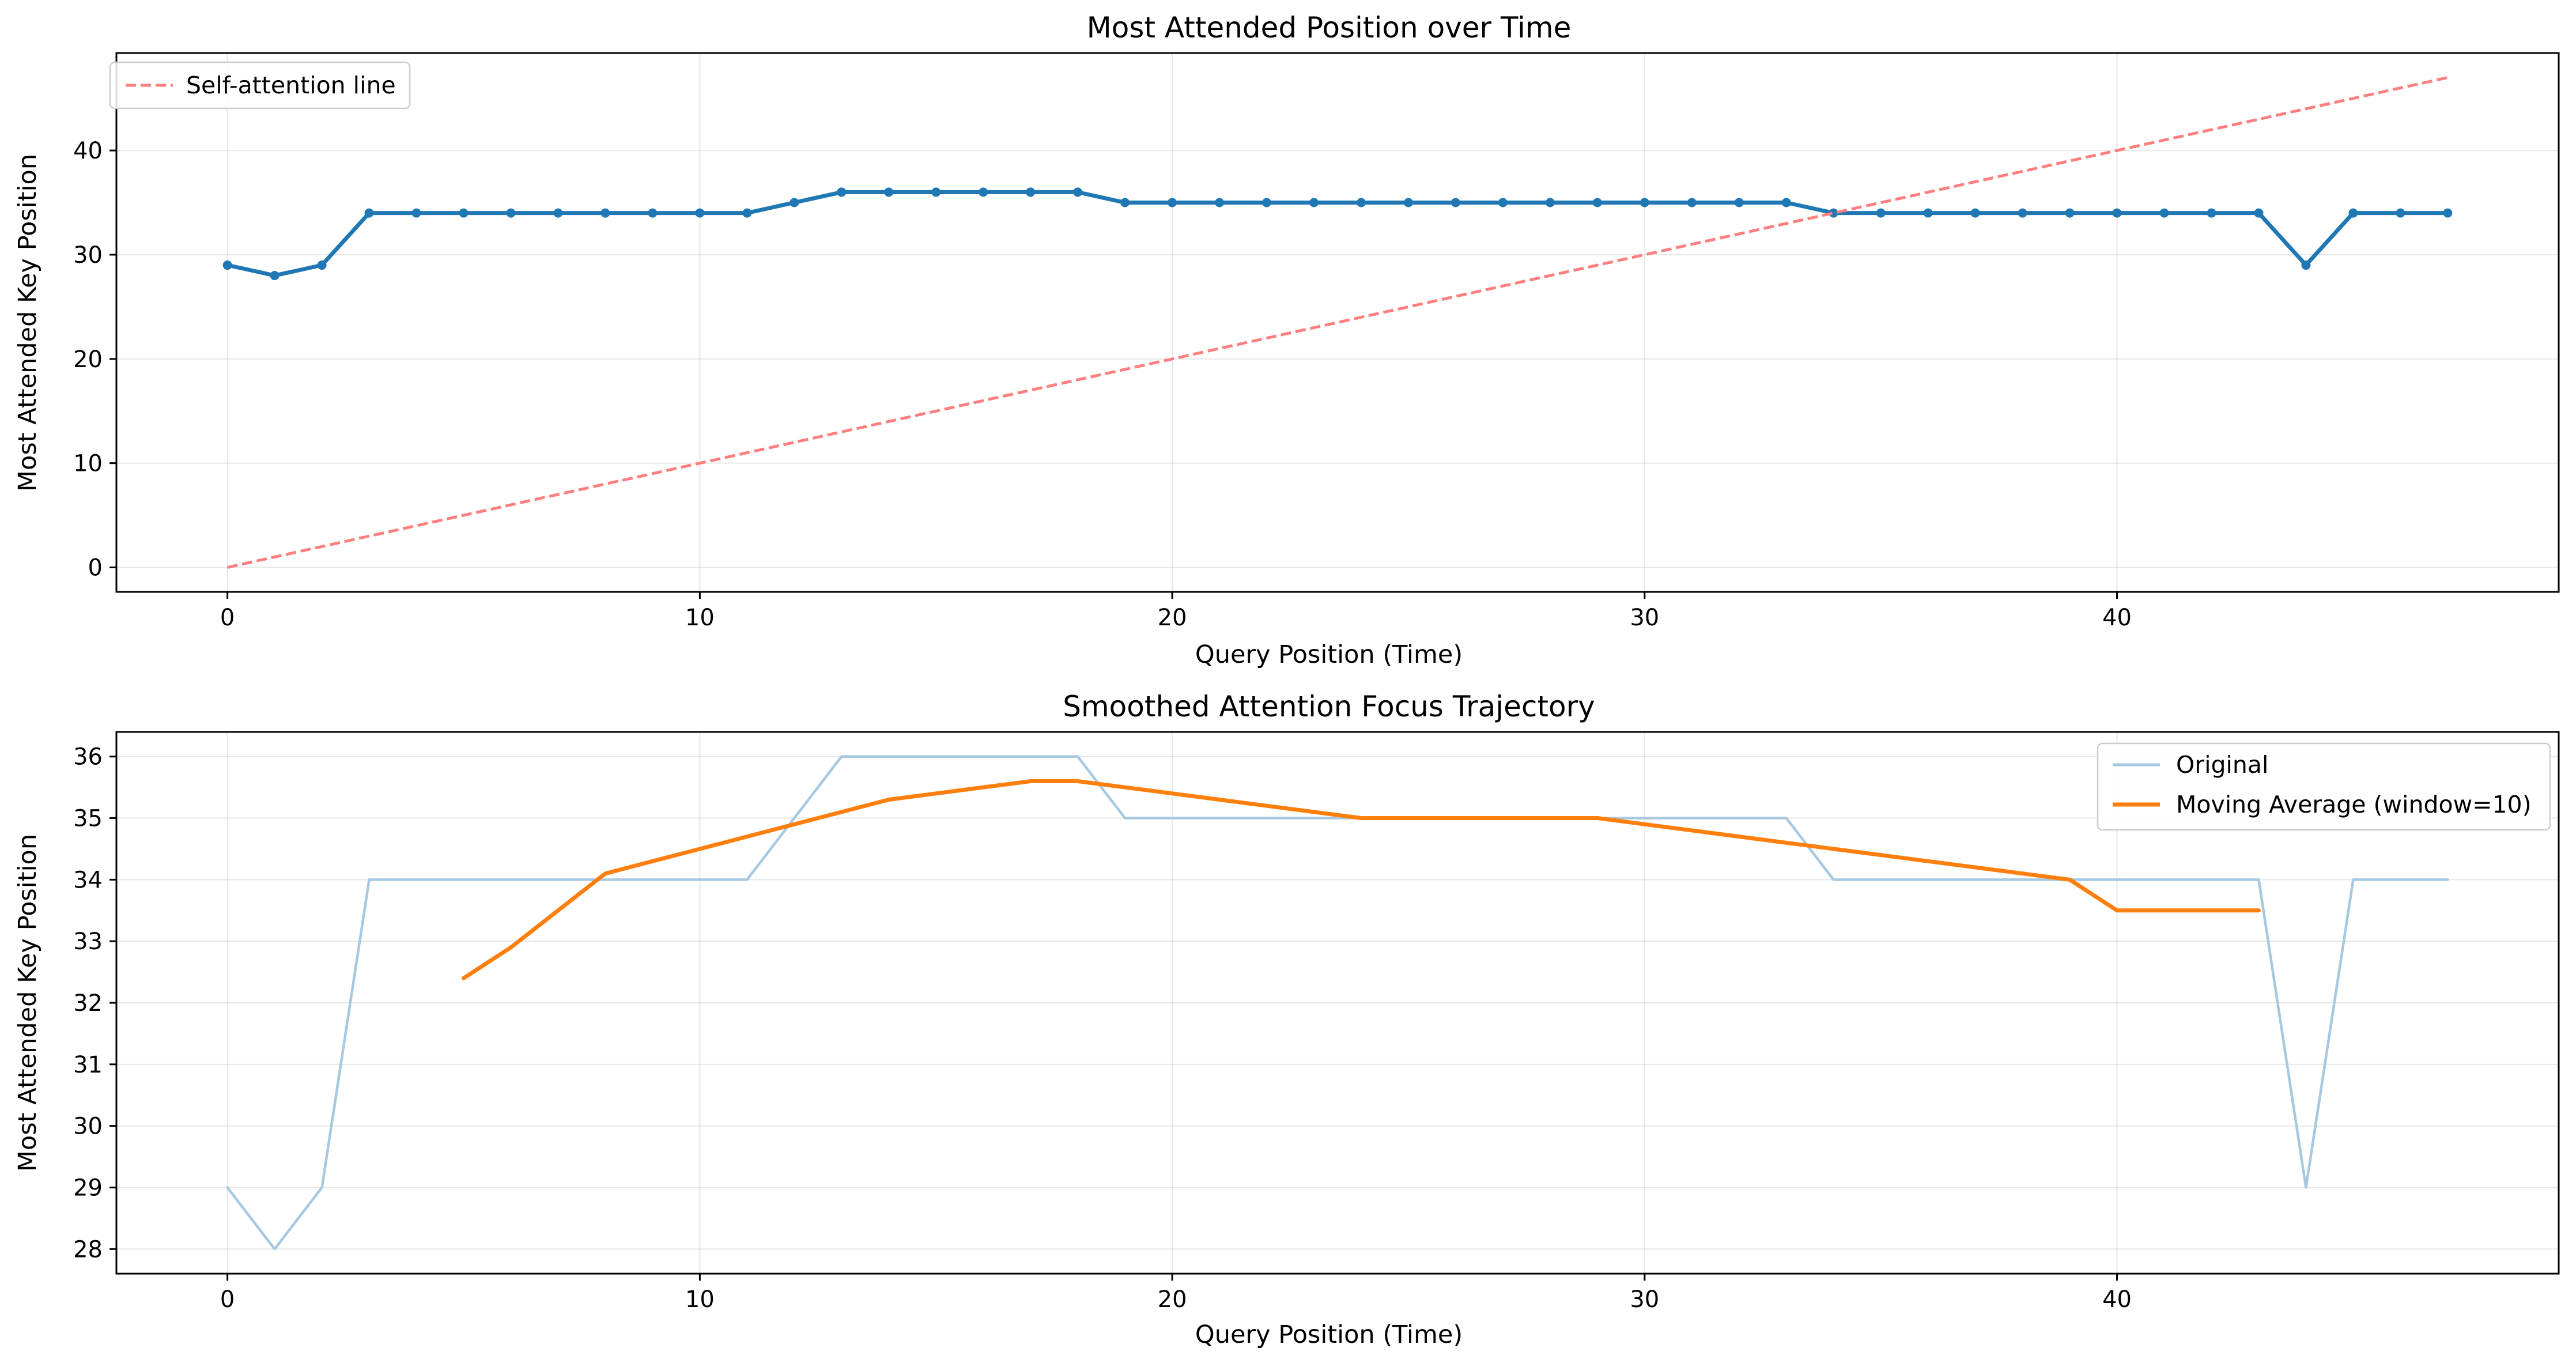  Describe the element at coordinates (1644, 618) in the screenshot. I see `chart-1-x-tick-label: 30` at that location.